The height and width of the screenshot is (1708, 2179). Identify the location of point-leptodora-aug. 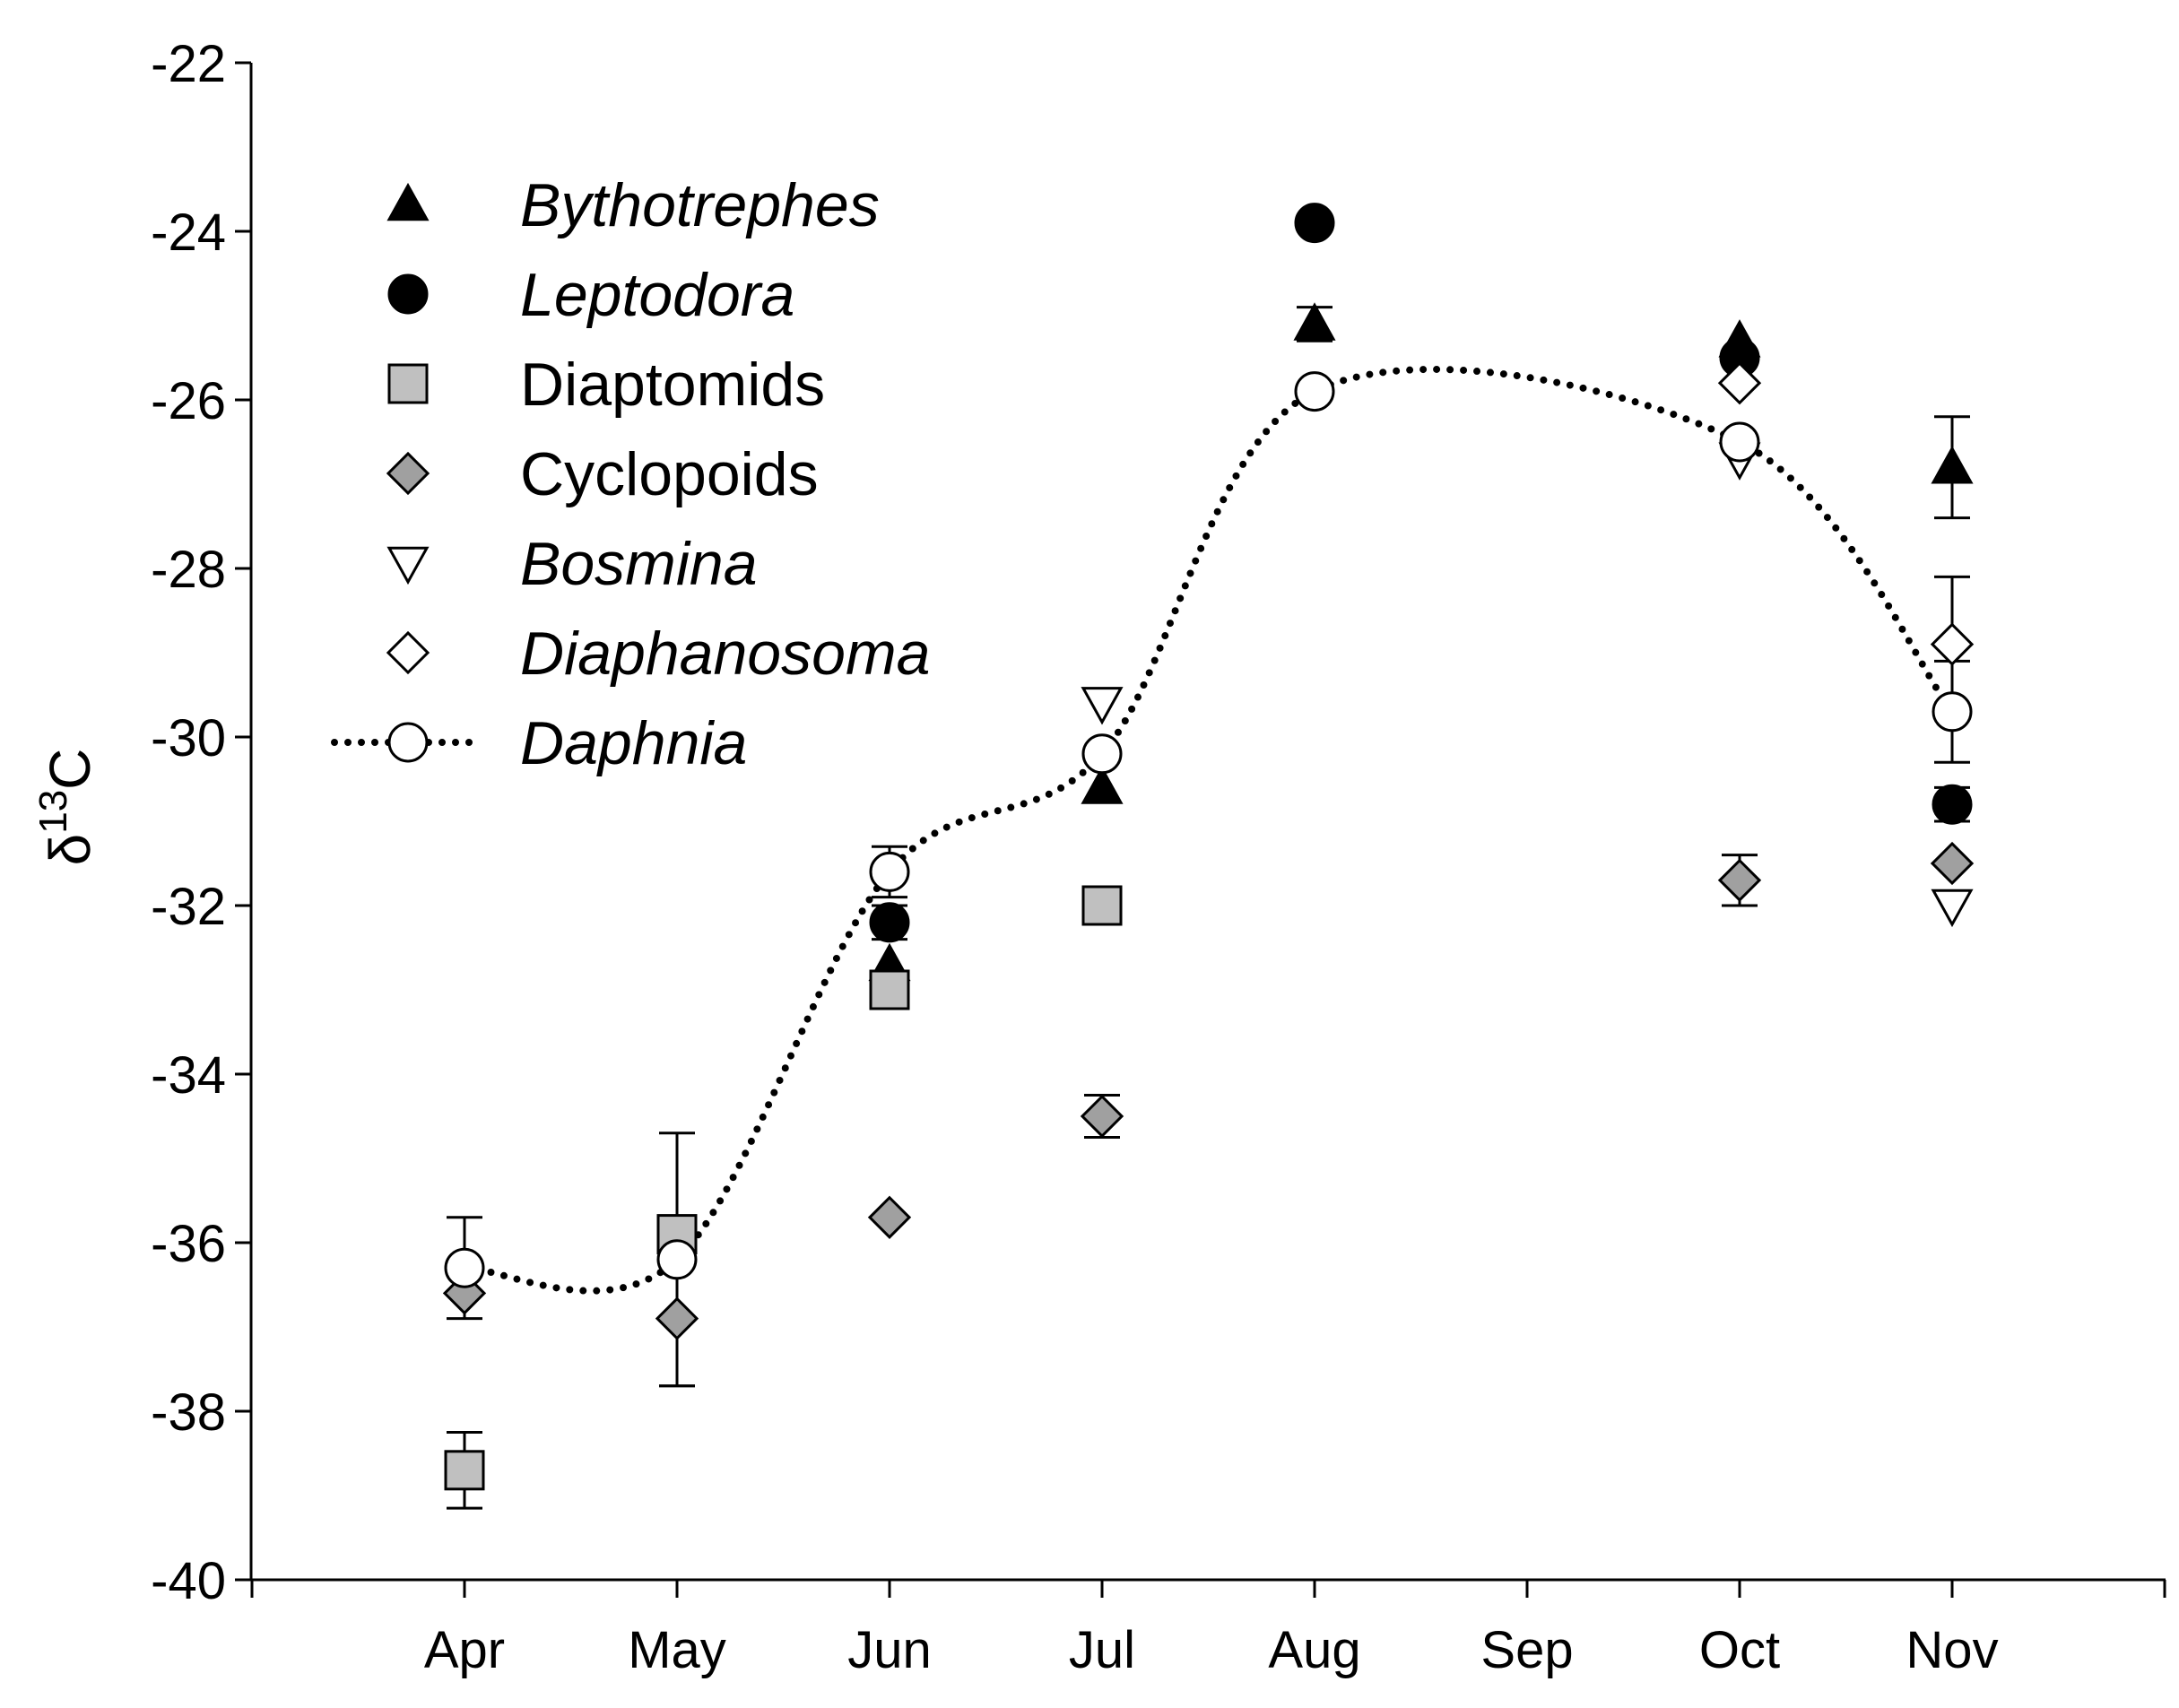
(1314, 223).